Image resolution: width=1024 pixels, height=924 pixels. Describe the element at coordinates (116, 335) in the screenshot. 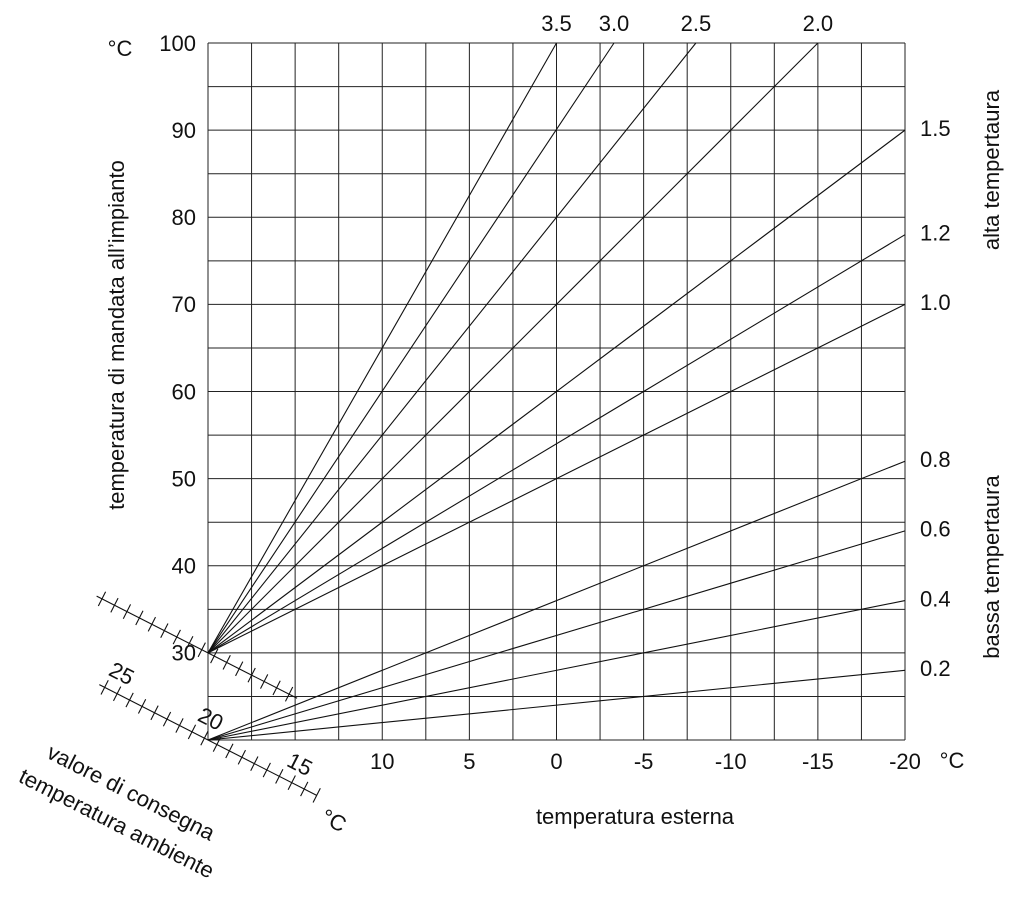

I see `y-axis-label: temperatura di mandata all’impianto` at that location.